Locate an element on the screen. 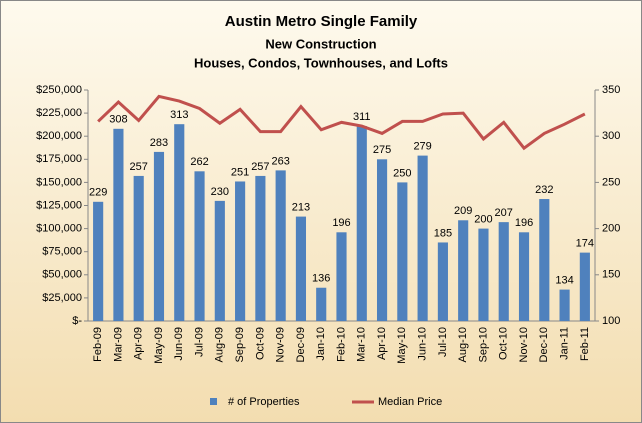 This screenshot has width=642, height=423. x-tick-label: May-09 is located at coordinates (159, 345).